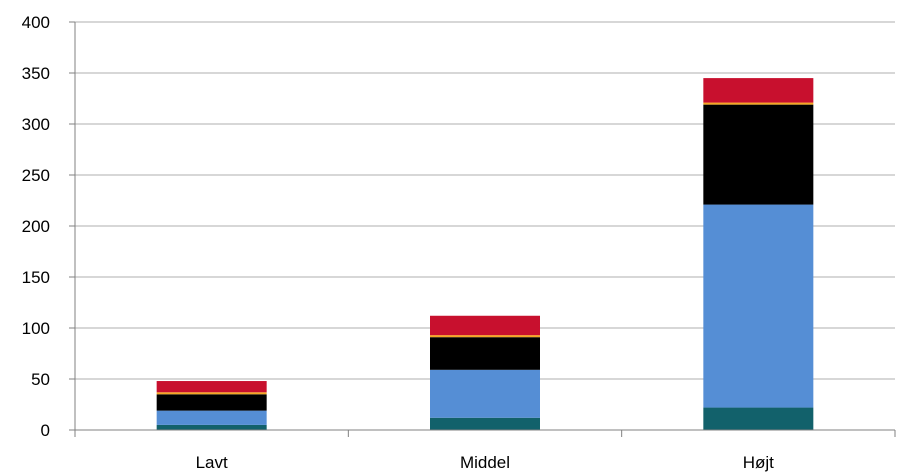 This screenshot has width=899, height=474. Describe the element at coordinates (36, 73) in the screenshot. I see `y-tick-label: 350` at that location.